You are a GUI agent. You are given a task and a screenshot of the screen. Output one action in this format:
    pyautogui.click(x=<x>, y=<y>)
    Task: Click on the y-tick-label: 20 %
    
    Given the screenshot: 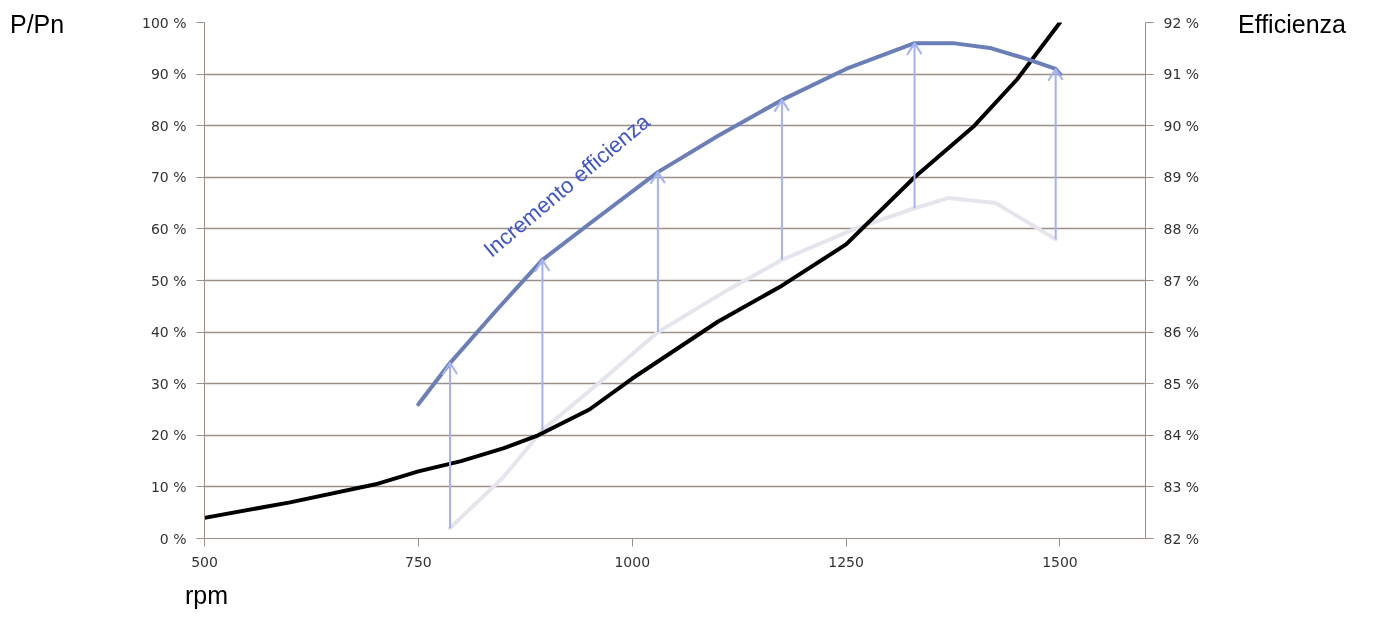 What is the action you would take?
    pyautogui.click(x=168, y=435)
    